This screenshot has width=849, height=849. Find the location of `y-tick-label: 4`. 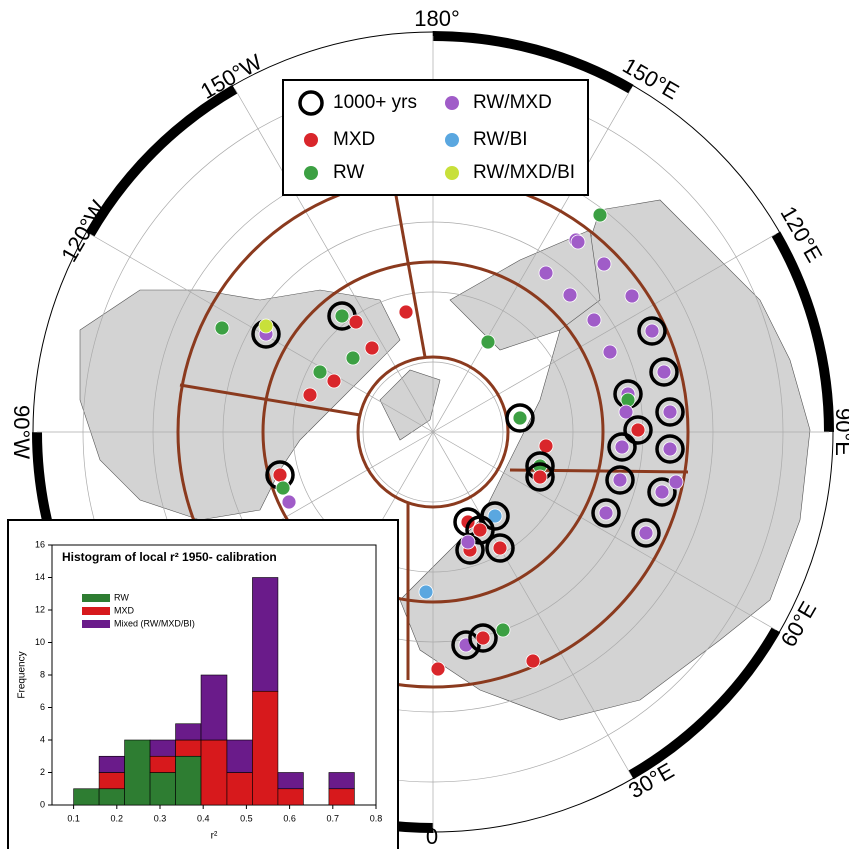

y-tick-label: 4 is located at coordinates (42, 739).